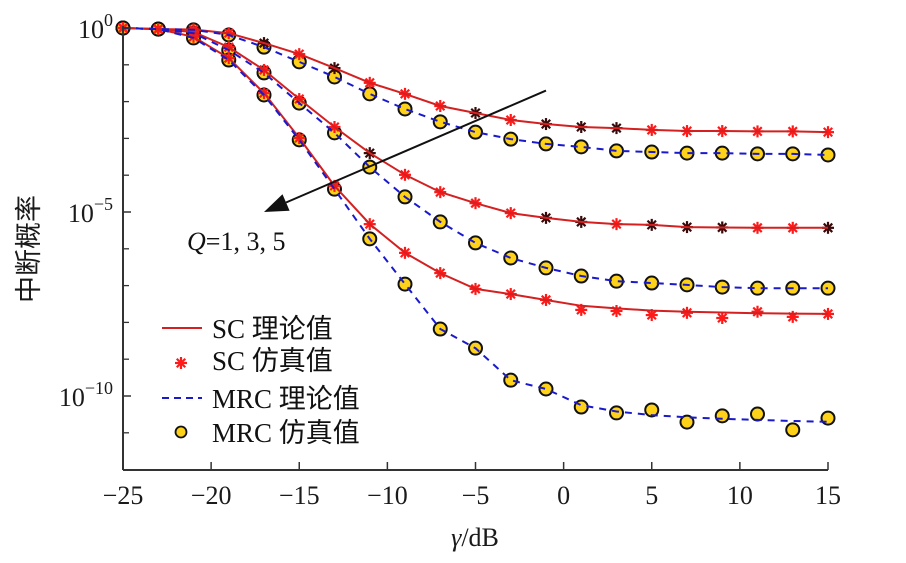  Describe the element at coordinates (740, 495) in the screenshot. I see `x-tick-label: 10` at that location.